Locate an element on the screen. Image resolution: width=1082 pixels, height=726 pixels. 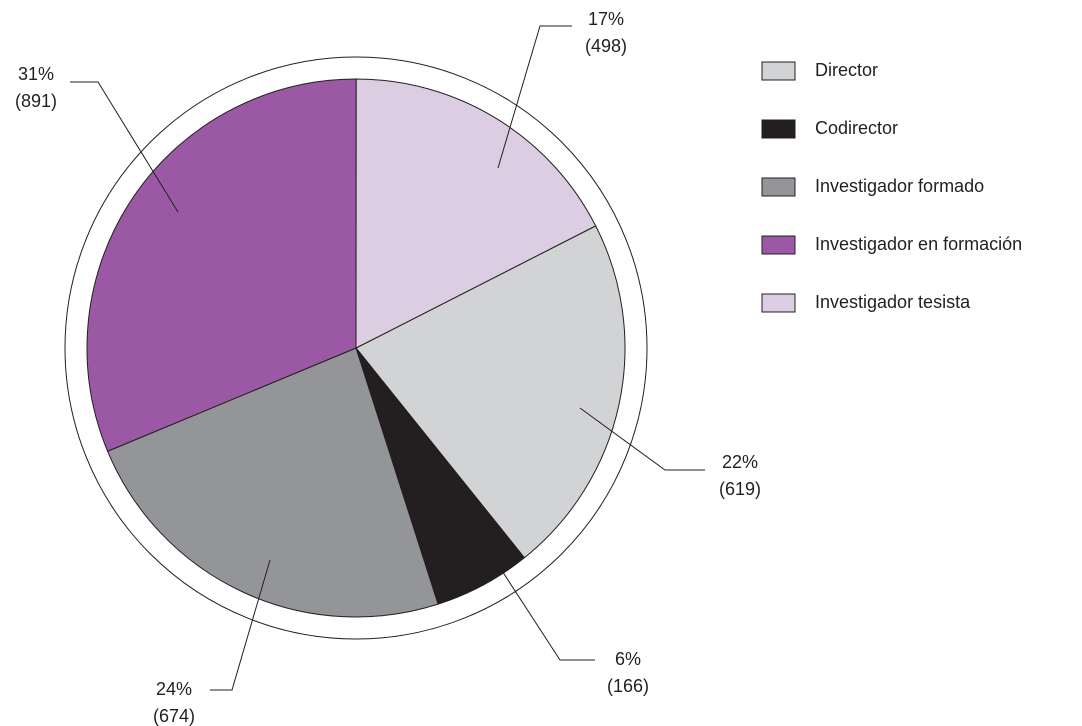
value-label: (166) is located at coordinates (628, 686).